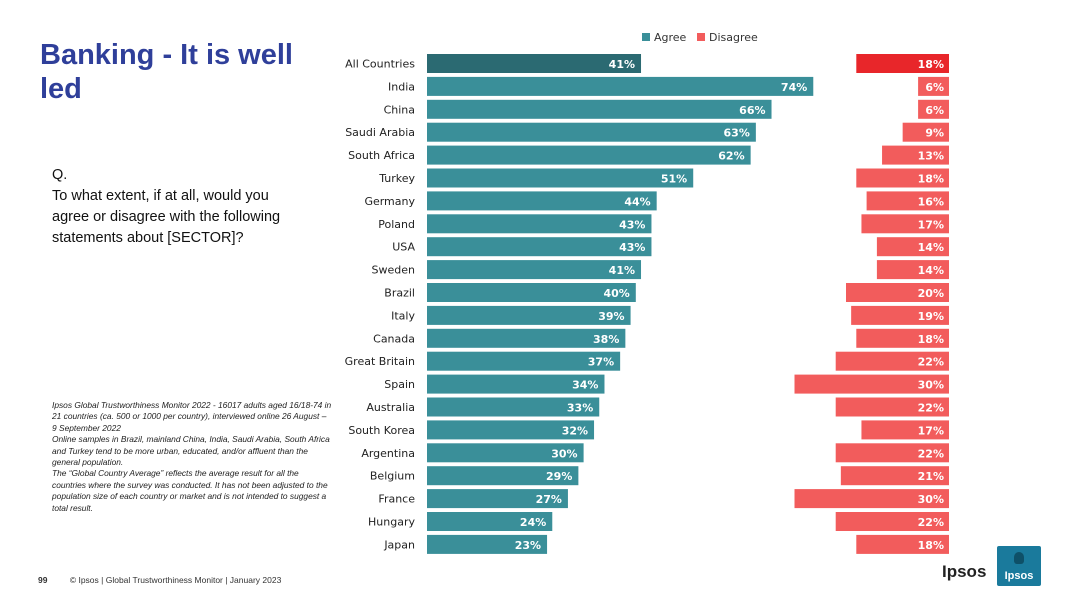 This screenshot has width=1080, height=607. Describe the element at coordinates (394, 338) in the screenshot. I see `category-label: Canada` at that location.